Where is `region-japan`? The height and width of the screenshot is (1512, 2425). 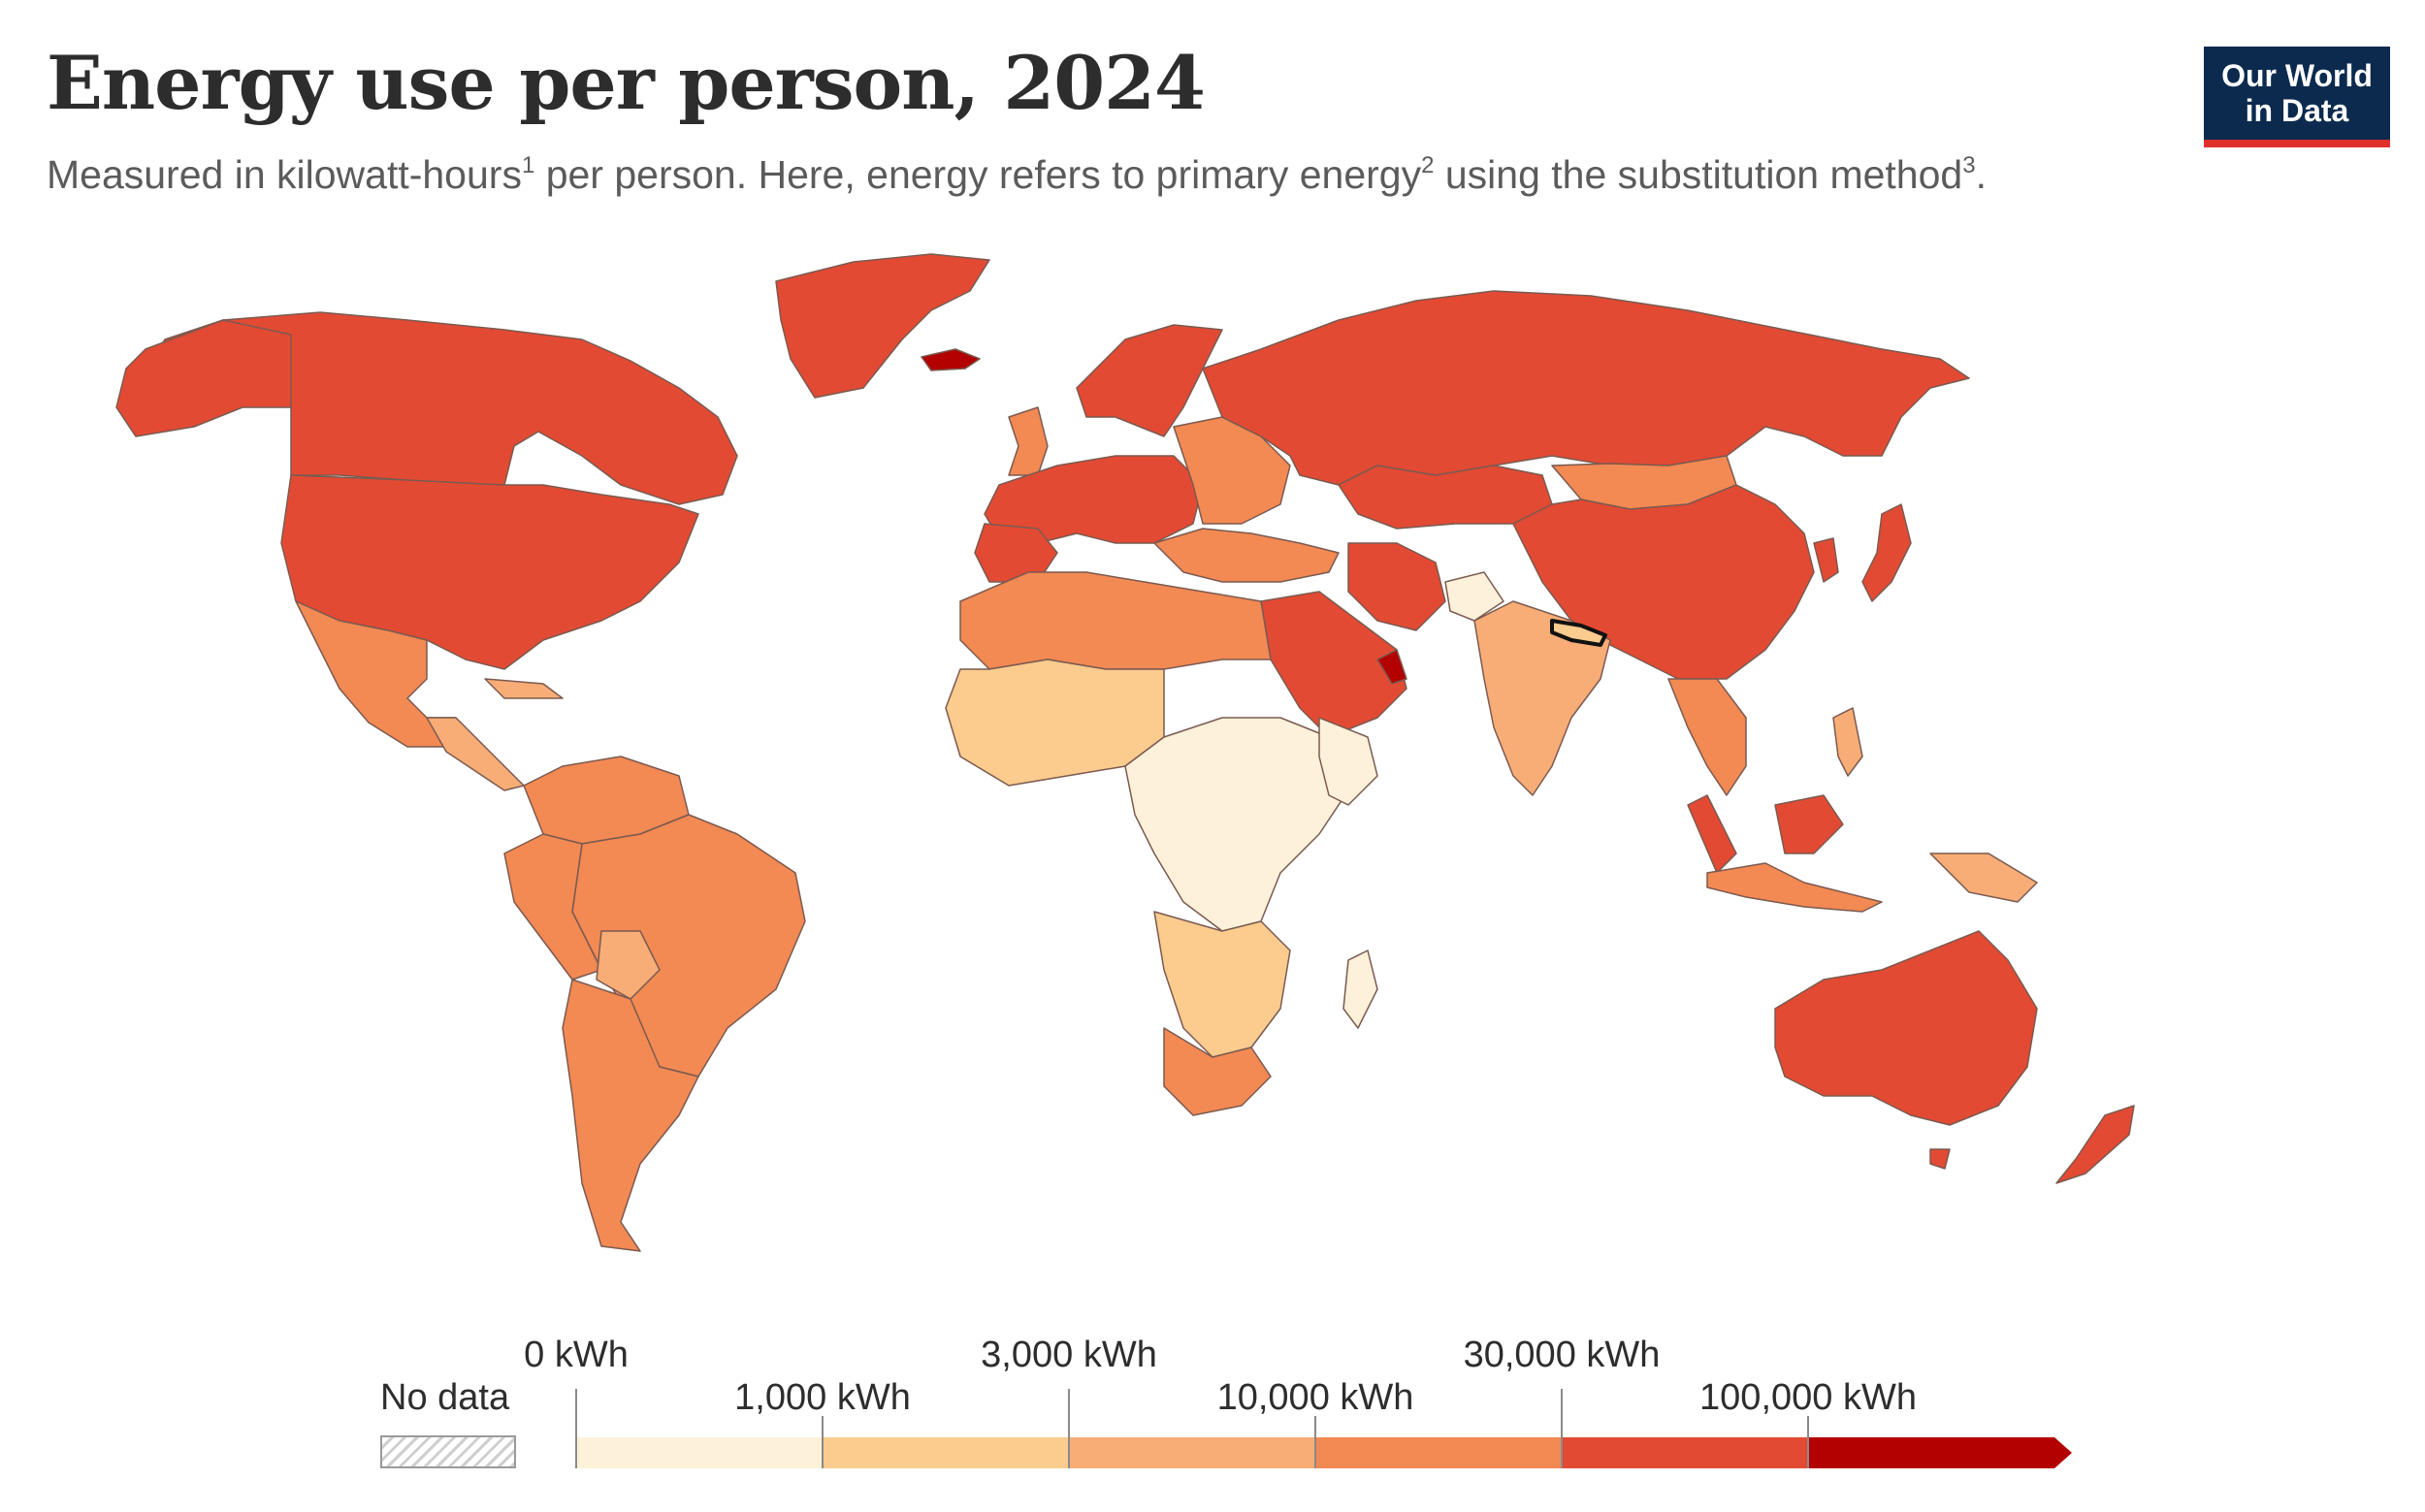 region-japan is located at coordinates (1886, 552).